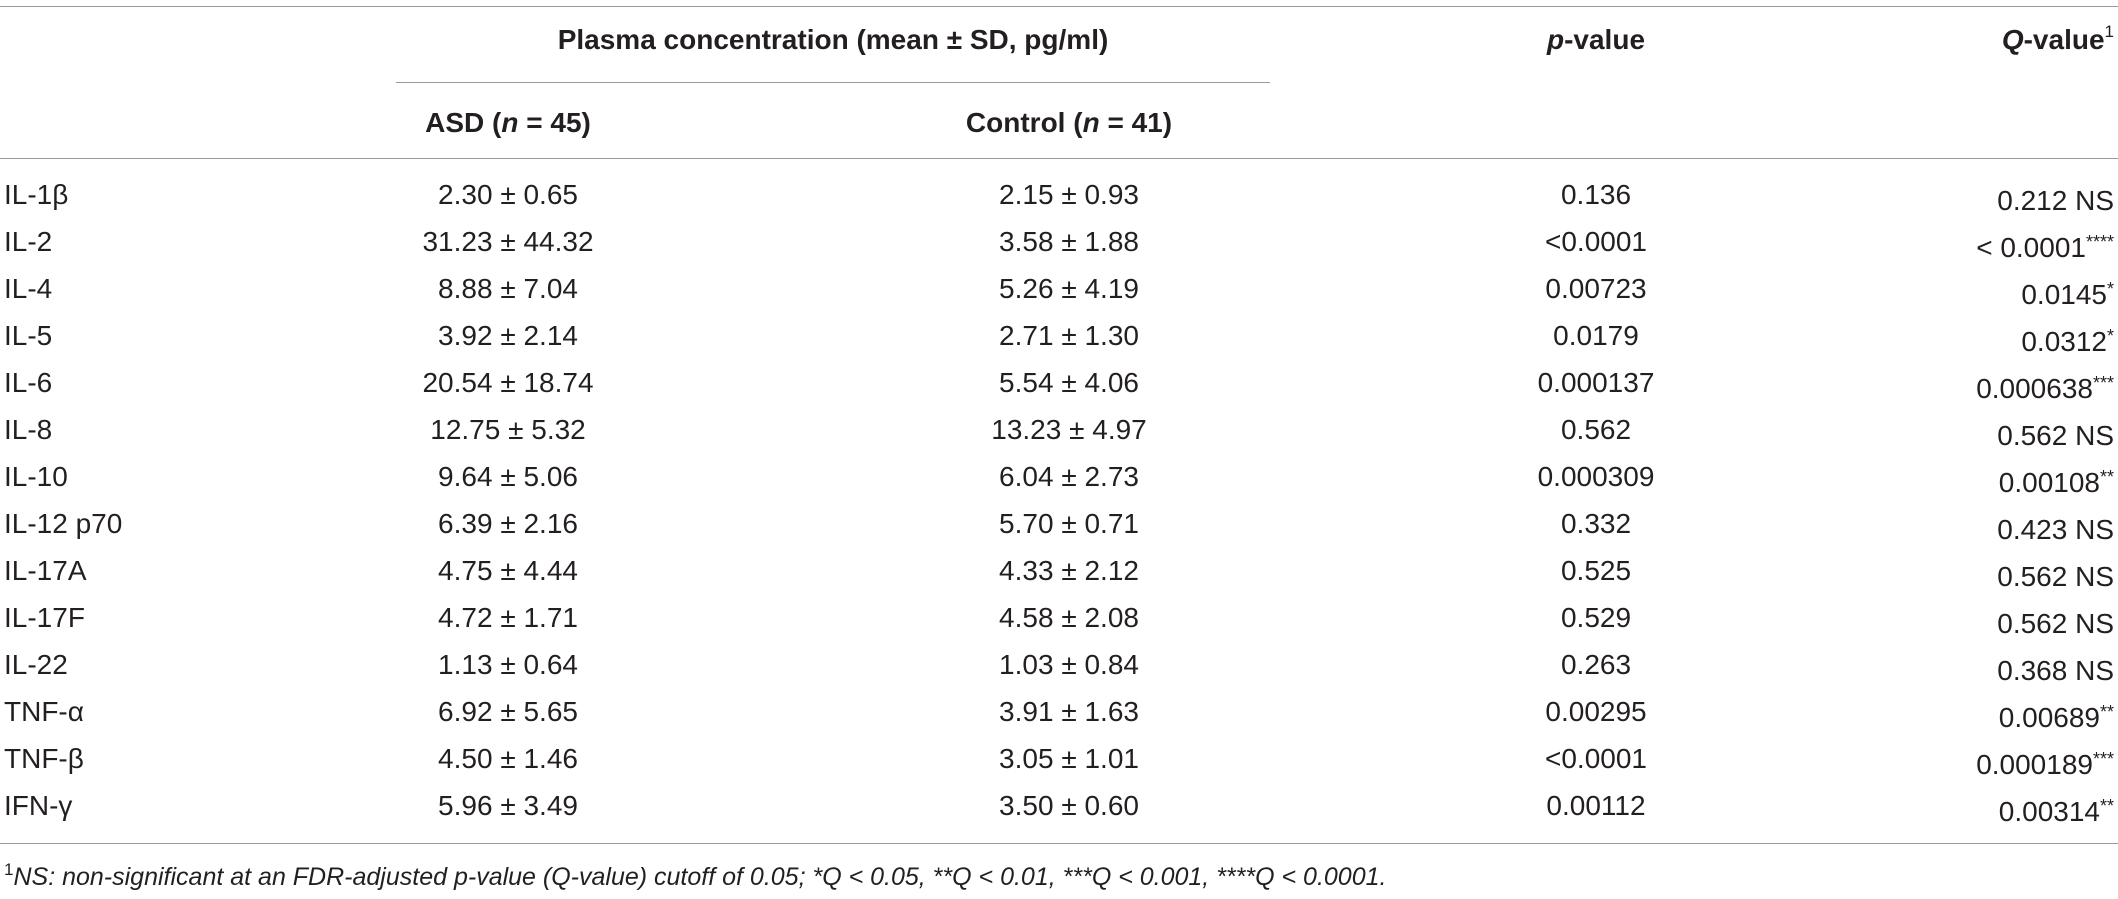 Image resolution: width=2118 pixels, height=899 pixels. I want to click on control-value-cell: 1.03 ± 0.84, so click(1069, 664).